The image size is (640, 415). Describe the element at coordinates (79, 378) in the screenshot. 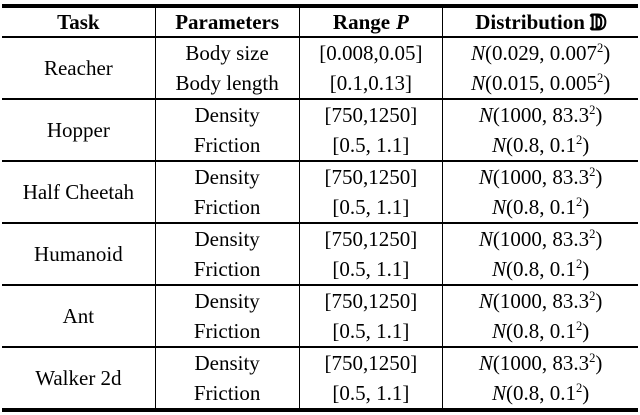

I see `task-cell: Walker 2d` at that location.